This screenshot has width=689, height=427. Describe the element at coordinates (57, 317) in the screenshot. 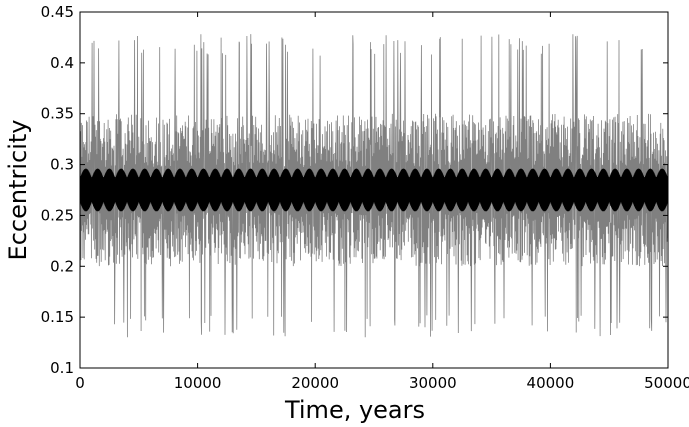

I see `y-tick-label: 0.15` at that location.